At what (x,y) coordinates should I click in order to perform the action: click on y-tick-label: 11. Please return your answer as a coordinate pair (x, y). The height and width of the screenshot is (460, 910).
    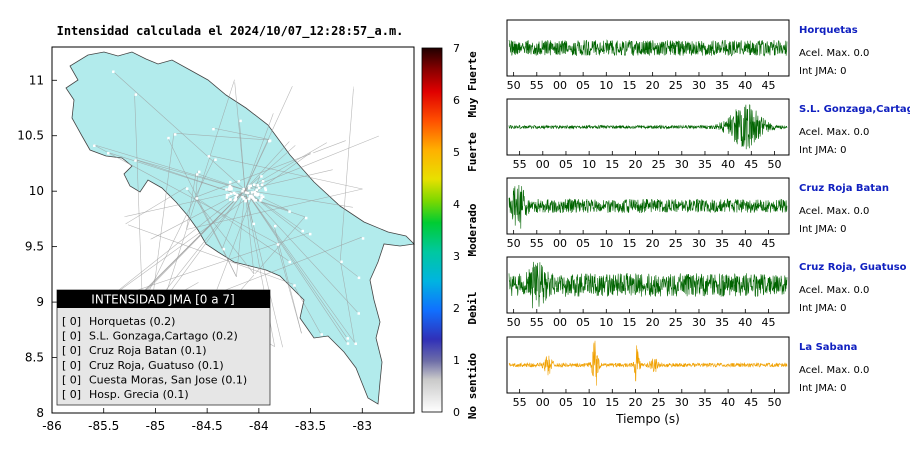
    Looking at the image, I should click on (36, 80).